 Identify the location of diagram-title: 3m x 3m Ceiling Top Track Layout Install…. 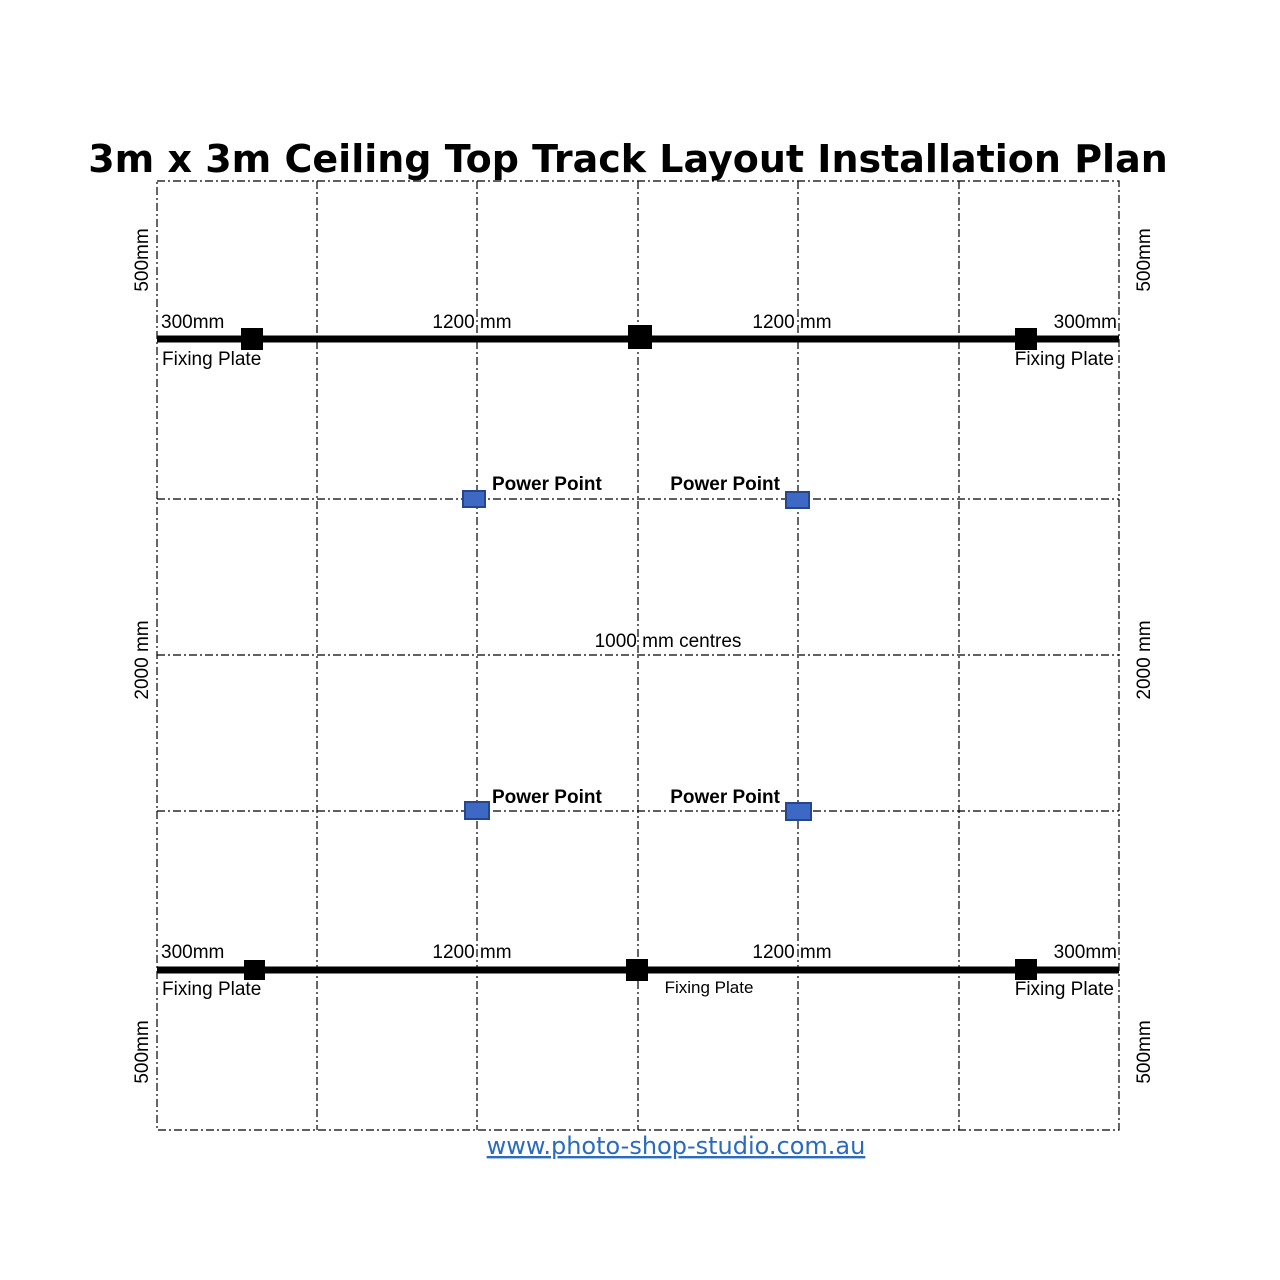
(628, 159).